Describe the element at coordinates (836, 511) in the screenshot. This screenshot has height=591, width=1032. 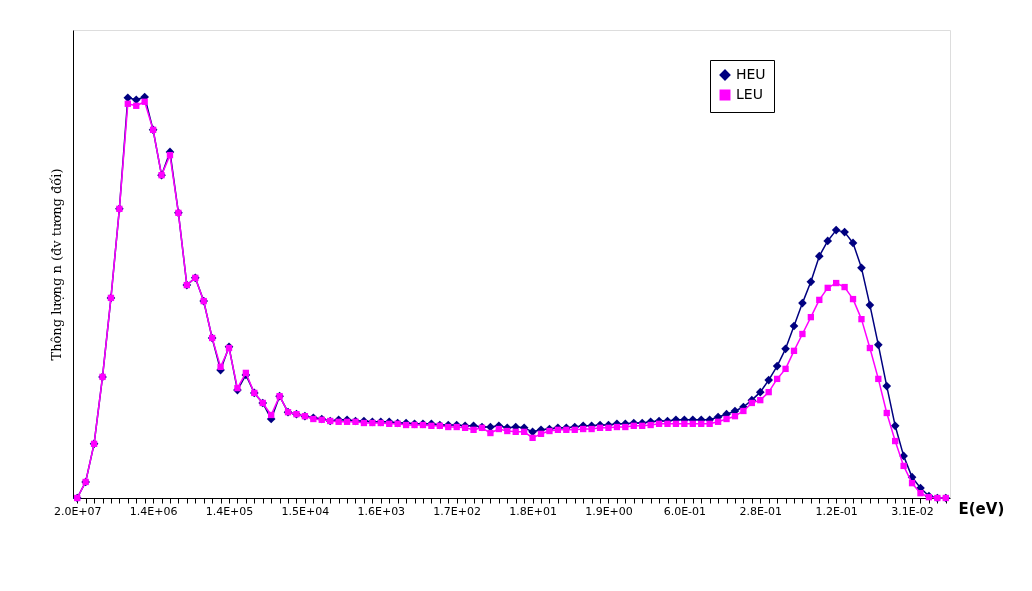
I see `x-tick-label: 1.2E-01` at that location.